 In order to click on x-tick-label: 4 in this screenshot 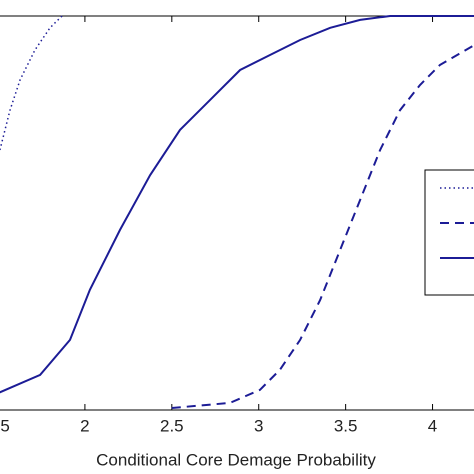, I will do `click(432, 425)`.